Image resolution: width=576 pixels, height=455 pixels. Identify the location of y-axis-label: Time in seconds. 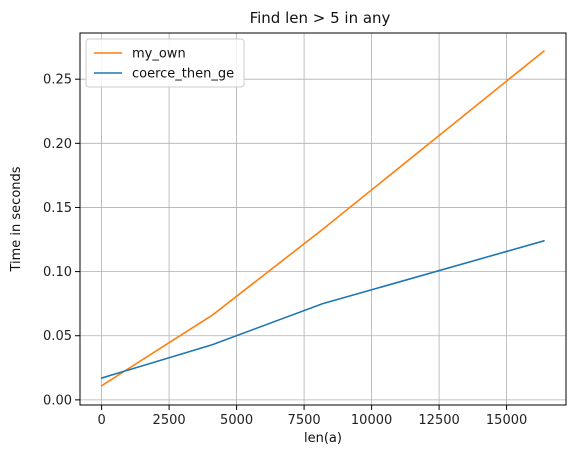
(16, 219).